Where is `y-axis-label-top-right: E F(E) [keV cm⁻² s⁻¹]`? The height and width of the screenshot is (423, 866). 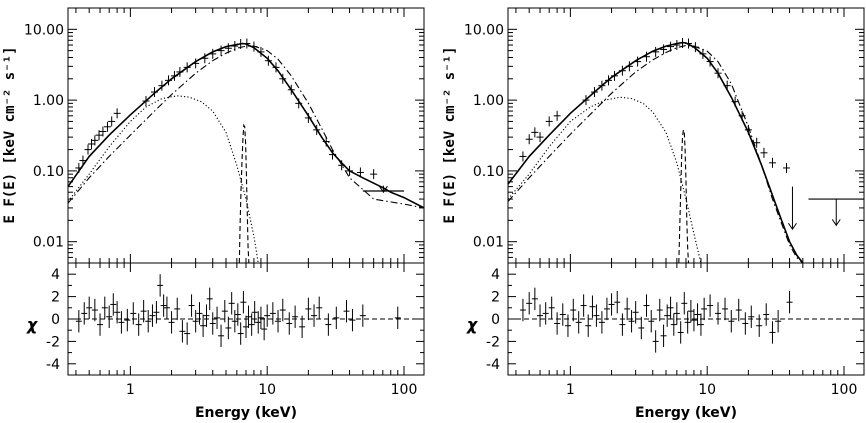 y-axis-label-top-right: E F(E) [keV cm⁻² s⁻¹] is located at coordinates (450, 134).